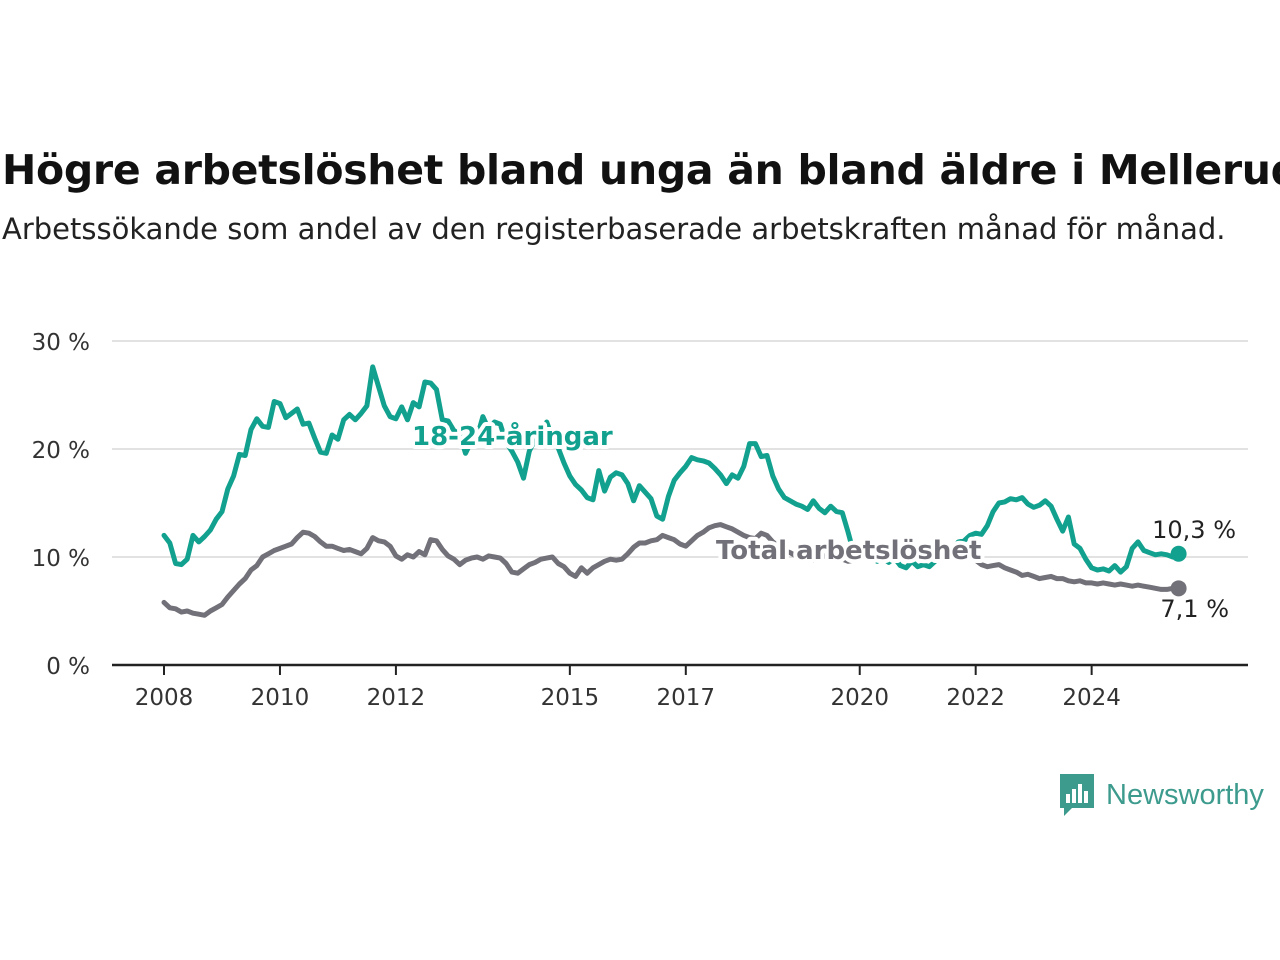  I want to click on end-value-label: 7,1 %, so click(1194, 609).